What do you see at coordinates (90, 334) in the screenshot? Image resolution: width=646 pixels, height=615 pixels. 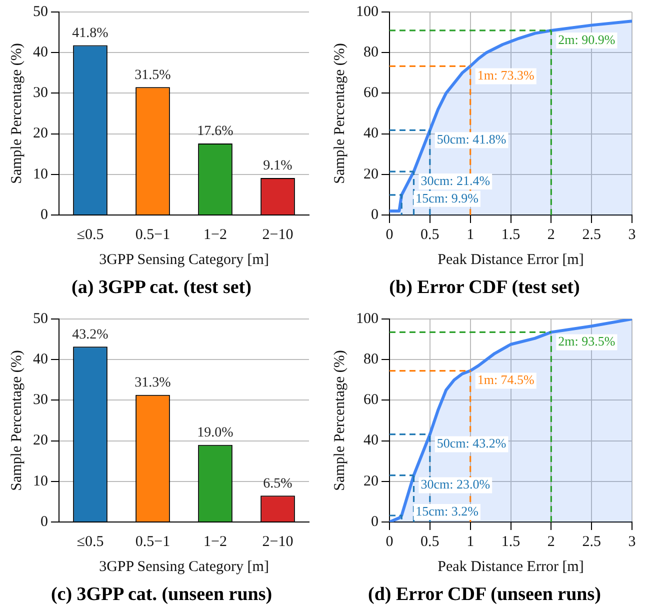 I see `data-label: 43.2%` at bounding box center [90, 334].